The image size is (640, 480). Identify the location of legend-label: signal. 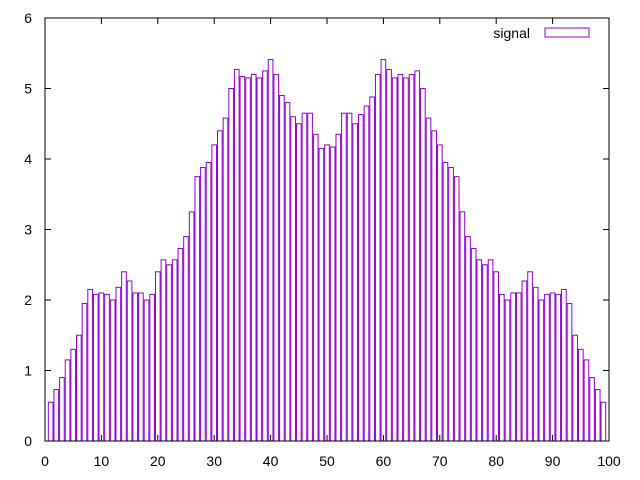
(511, 33).